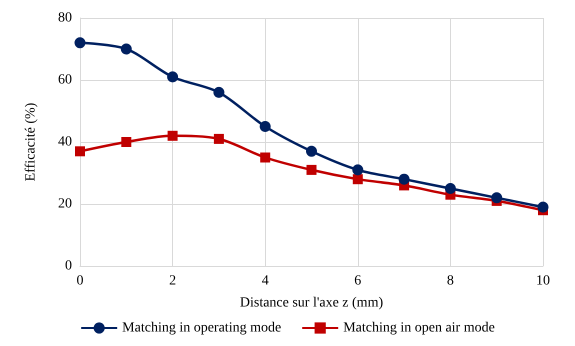  What do you see at coordinates (68, 266) in the screenshot?
I see `y-tick-label: 0` at bounding box center [68, 266].